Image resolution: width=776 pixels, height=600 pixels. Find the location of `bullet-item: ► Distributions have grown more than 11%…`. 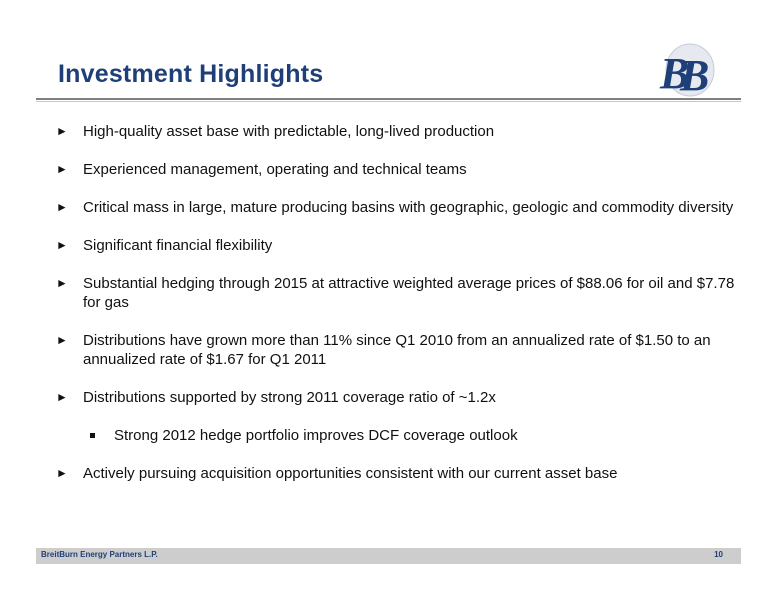

bullet-item: ► Distributions have grown more than 11%… is located at coordinates (396, 350).